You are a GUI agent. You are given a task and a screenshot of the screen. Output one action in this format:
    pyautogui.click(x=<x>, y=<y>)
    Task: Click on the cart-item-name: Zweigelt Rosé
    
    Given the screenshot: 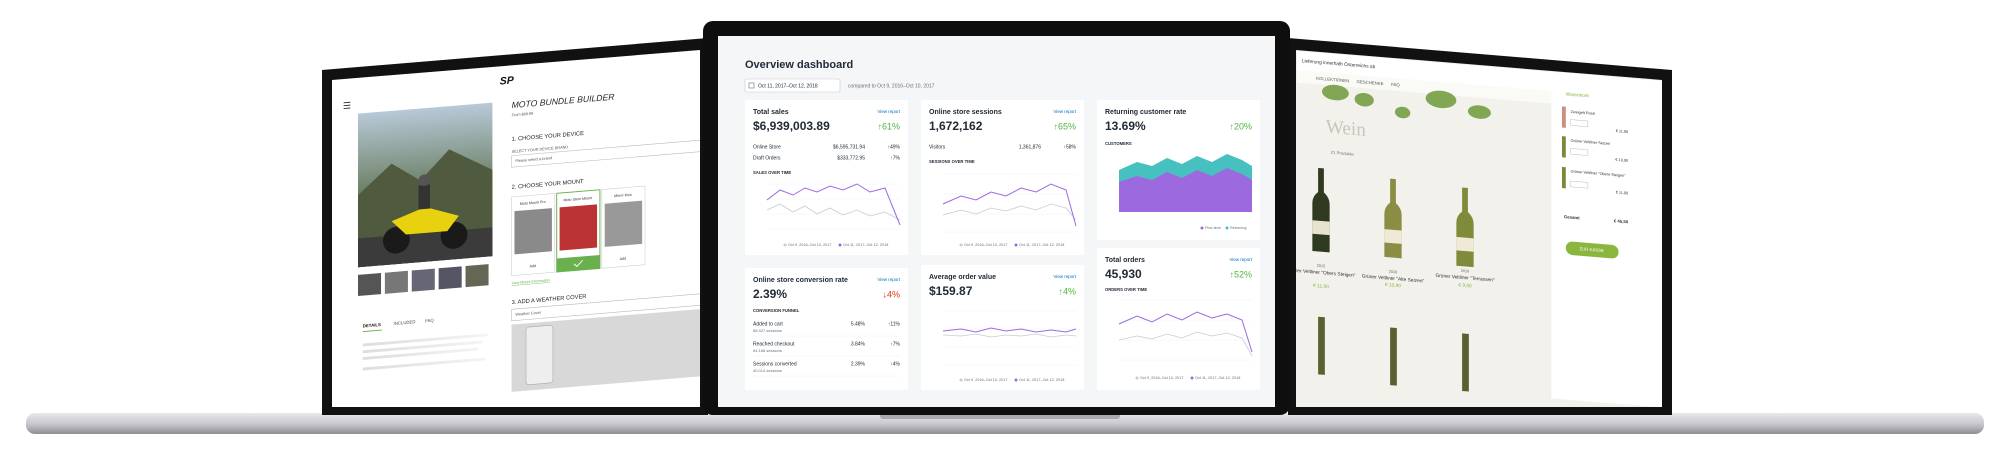 What is the action you would take?
    pyautogui.click(x=1583, y=113)
    